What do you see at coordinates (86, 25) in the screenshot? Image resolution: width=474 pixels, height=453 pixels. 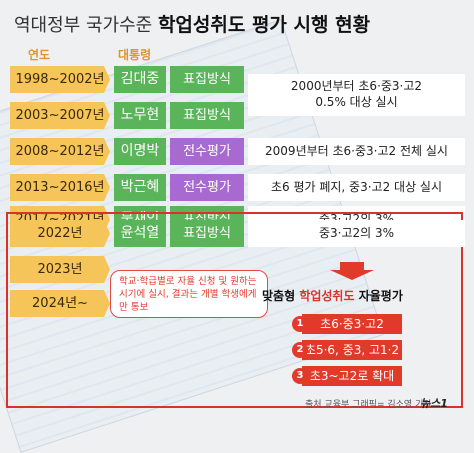 I see `title-prefix: 역대정부 국가수준` at bounding box center [86, 25].